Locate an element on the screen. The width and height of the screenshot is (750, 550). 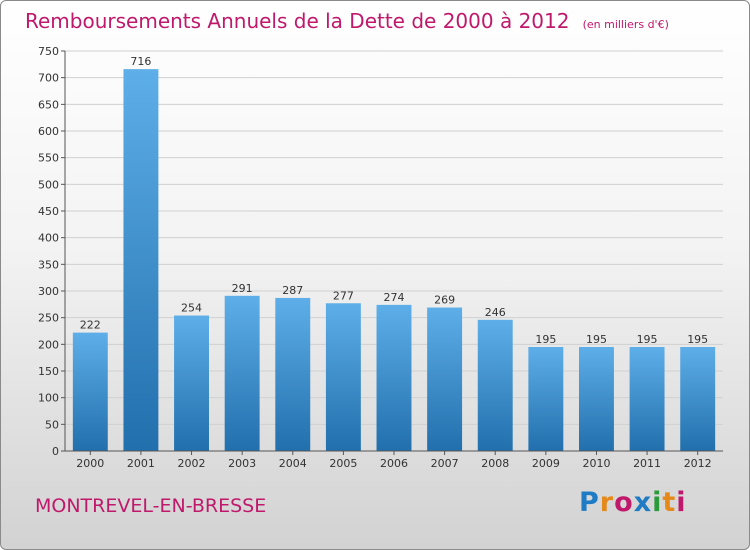
logo-letter: r is located at coordinates (607, 502).